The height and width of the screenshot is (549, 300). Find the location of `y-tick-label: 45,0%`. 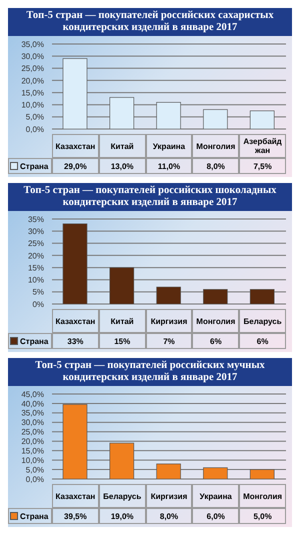

y-tick-label: 45,0% is located at coordinates (32, 394).